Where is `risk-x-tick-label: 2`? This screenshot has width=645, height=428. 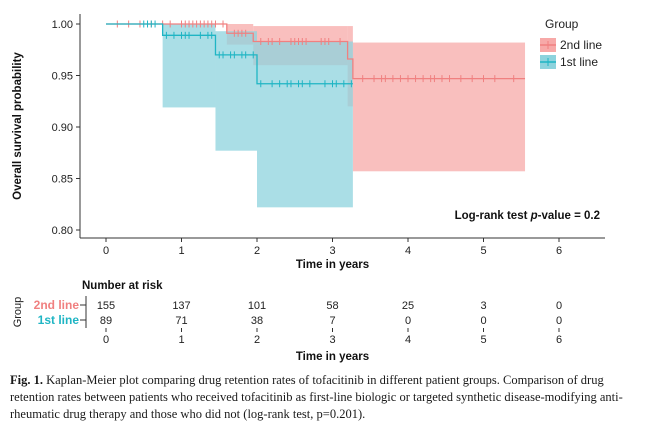 risk-x-tick-label: 2 is located at coordinates (257, 340).